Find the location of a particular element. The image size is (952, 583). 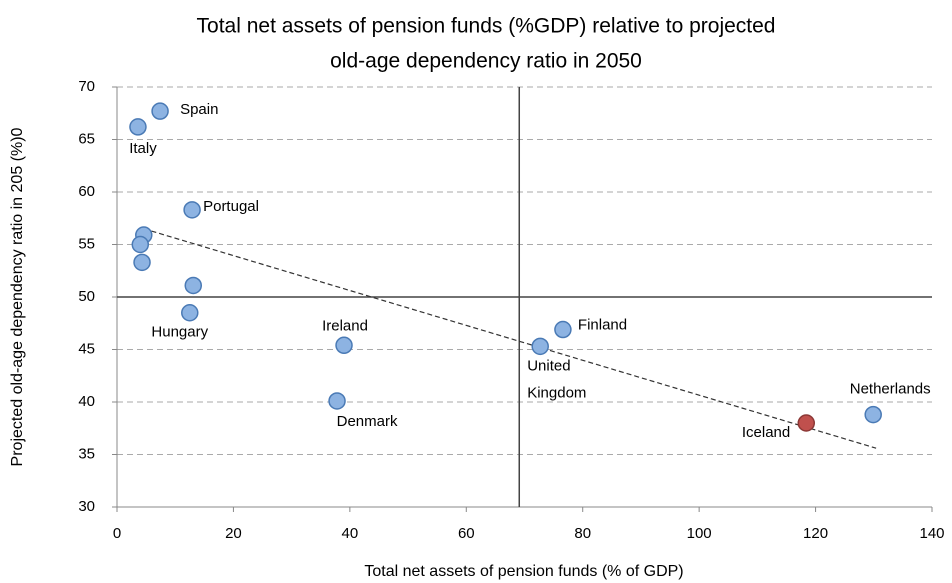

point-label: Spain is located at coordinates (199, 109).